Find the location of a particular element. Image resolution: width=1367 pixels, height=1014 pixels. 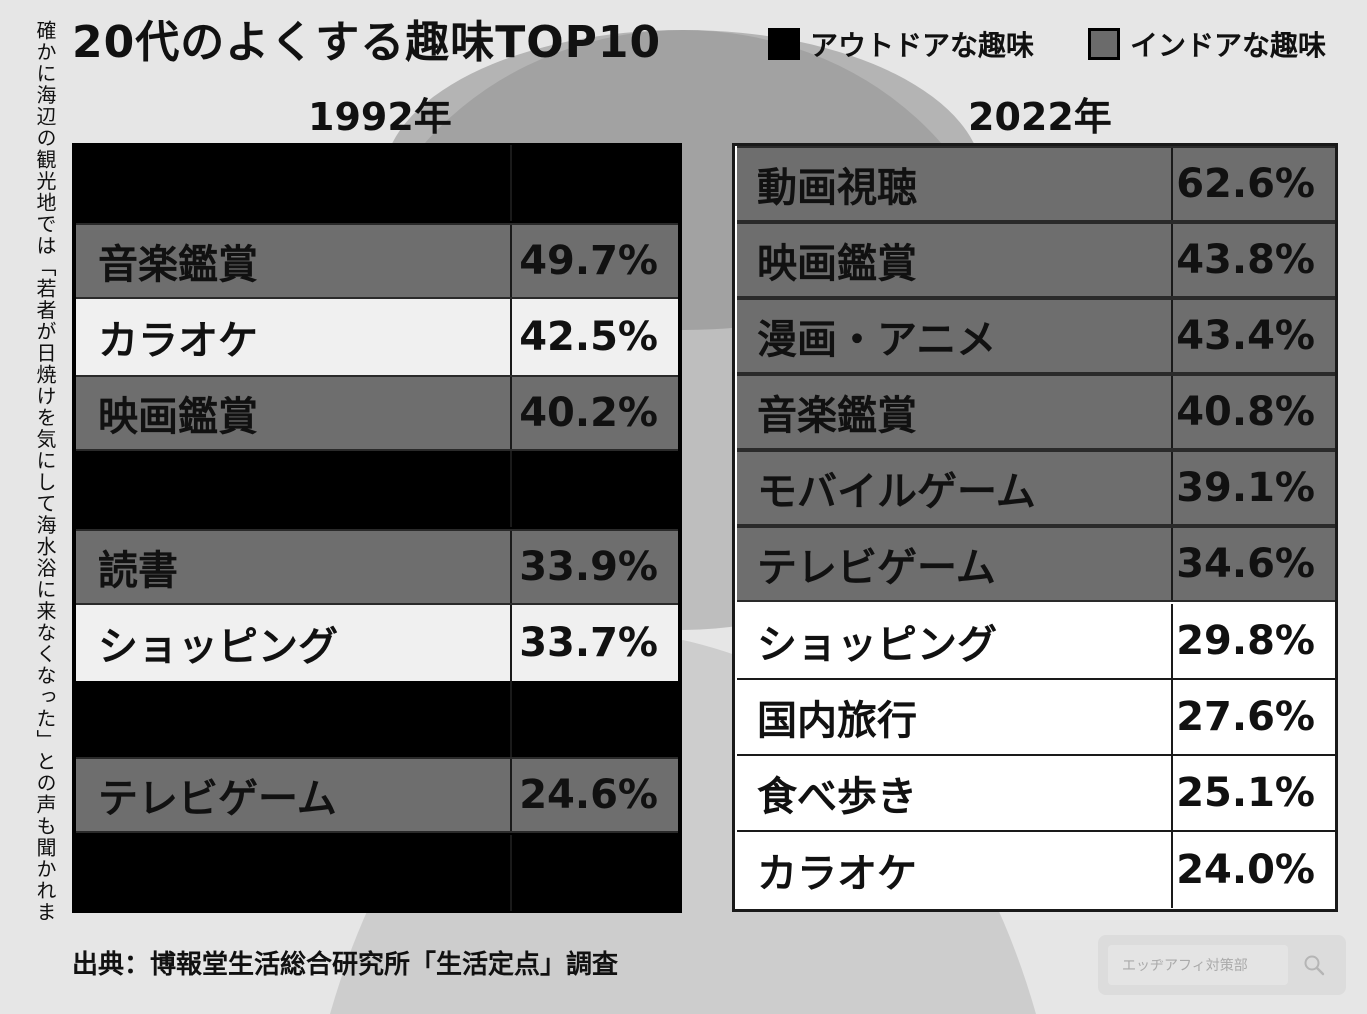

hobby-name: 食べ歩き is located at coordinates (837, 797).